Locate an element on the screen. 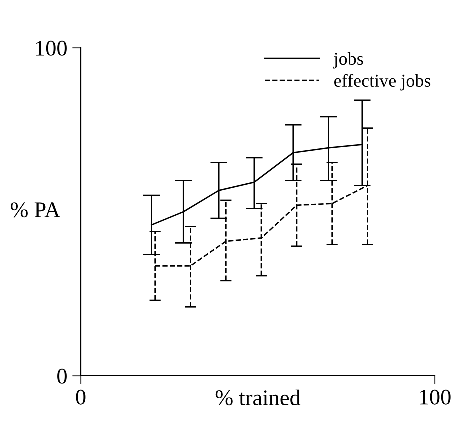  x-axis-title: % trained is located at coordinates (258, 398).